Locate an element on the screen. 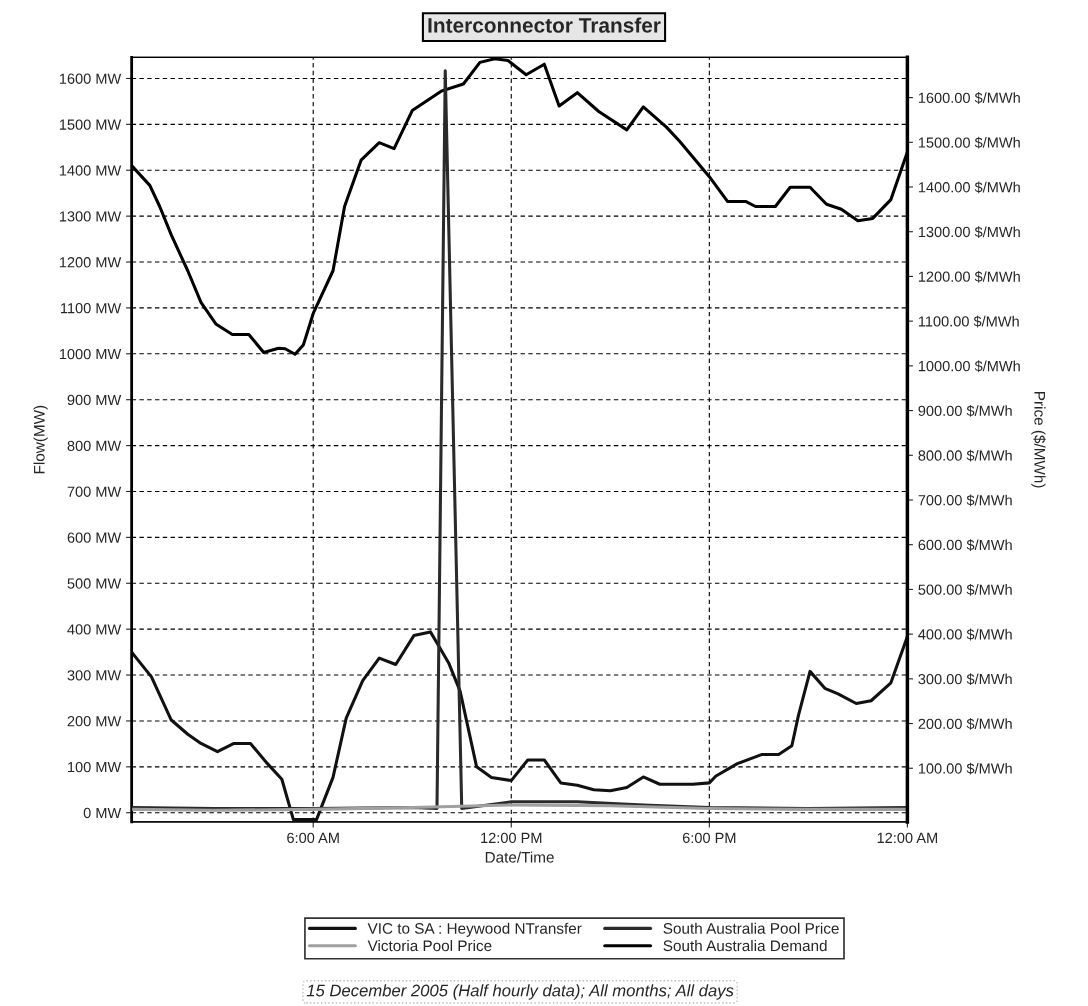 The image size is (1088, 1006). x-tick-label: 6:00 PM is located at coordinates (709, 838).